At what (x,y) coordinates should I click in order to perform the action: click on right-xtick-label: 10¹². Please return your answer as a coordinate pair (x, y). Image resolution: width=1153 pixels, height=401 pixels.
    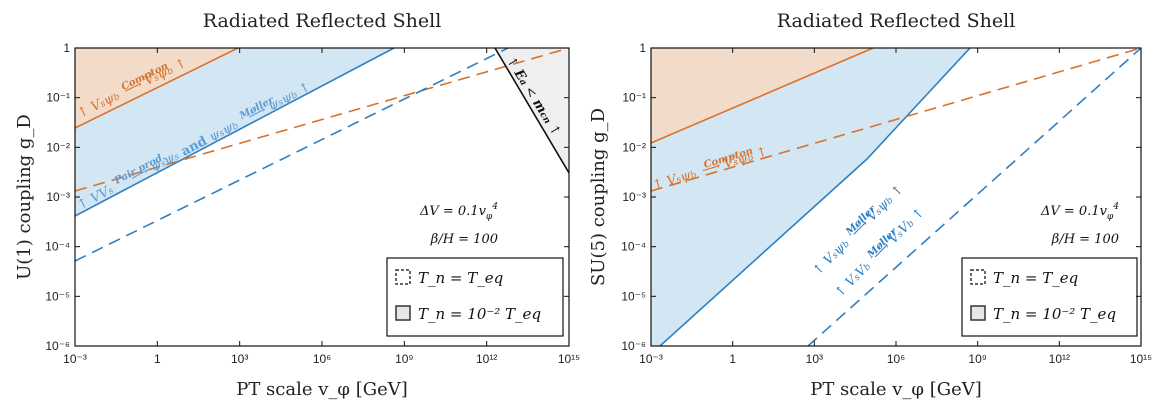
    Looking at the image, I should click on (1059, 359).